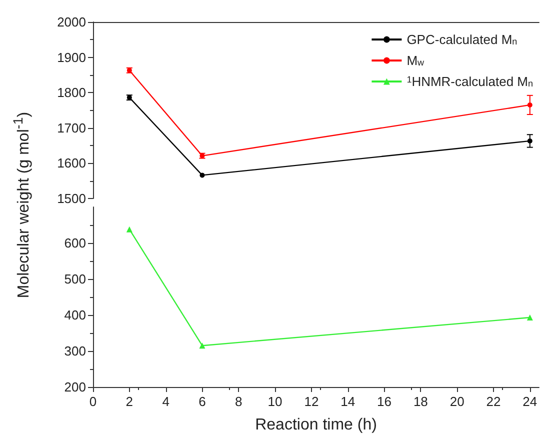  What do you see at coordinates (75, 315) in the screenshot?
I see `y-tick-label: 400` at bounding box center [75, 315].